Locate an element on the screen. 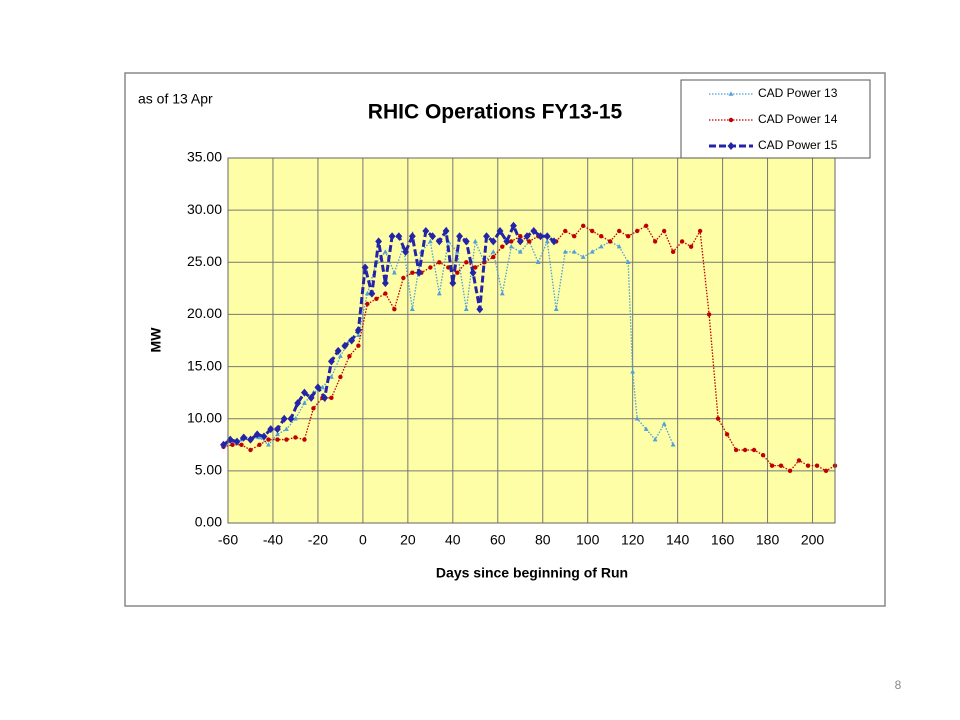 The width and height of the screenshot is (960, 720). x-axis-label: Days since beginning of Run is located at coordinates (532, 573).